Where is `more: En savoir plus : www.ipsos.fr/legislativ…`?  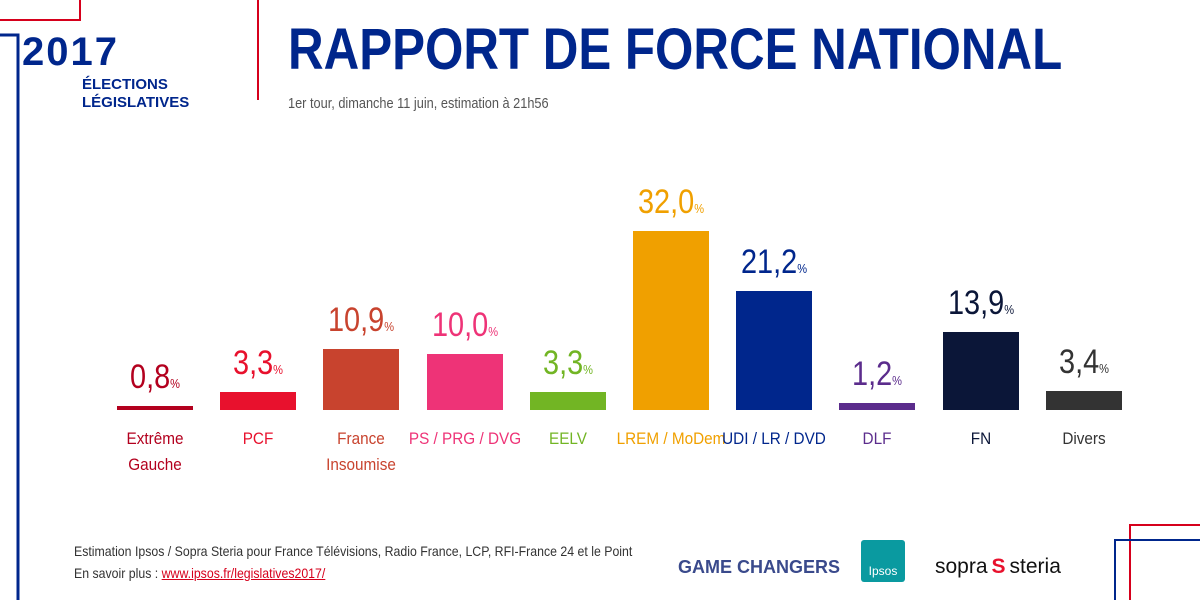 more: En savoir plus : www.ipsos.fr/legislativ… is located at coordinates (353, 573).